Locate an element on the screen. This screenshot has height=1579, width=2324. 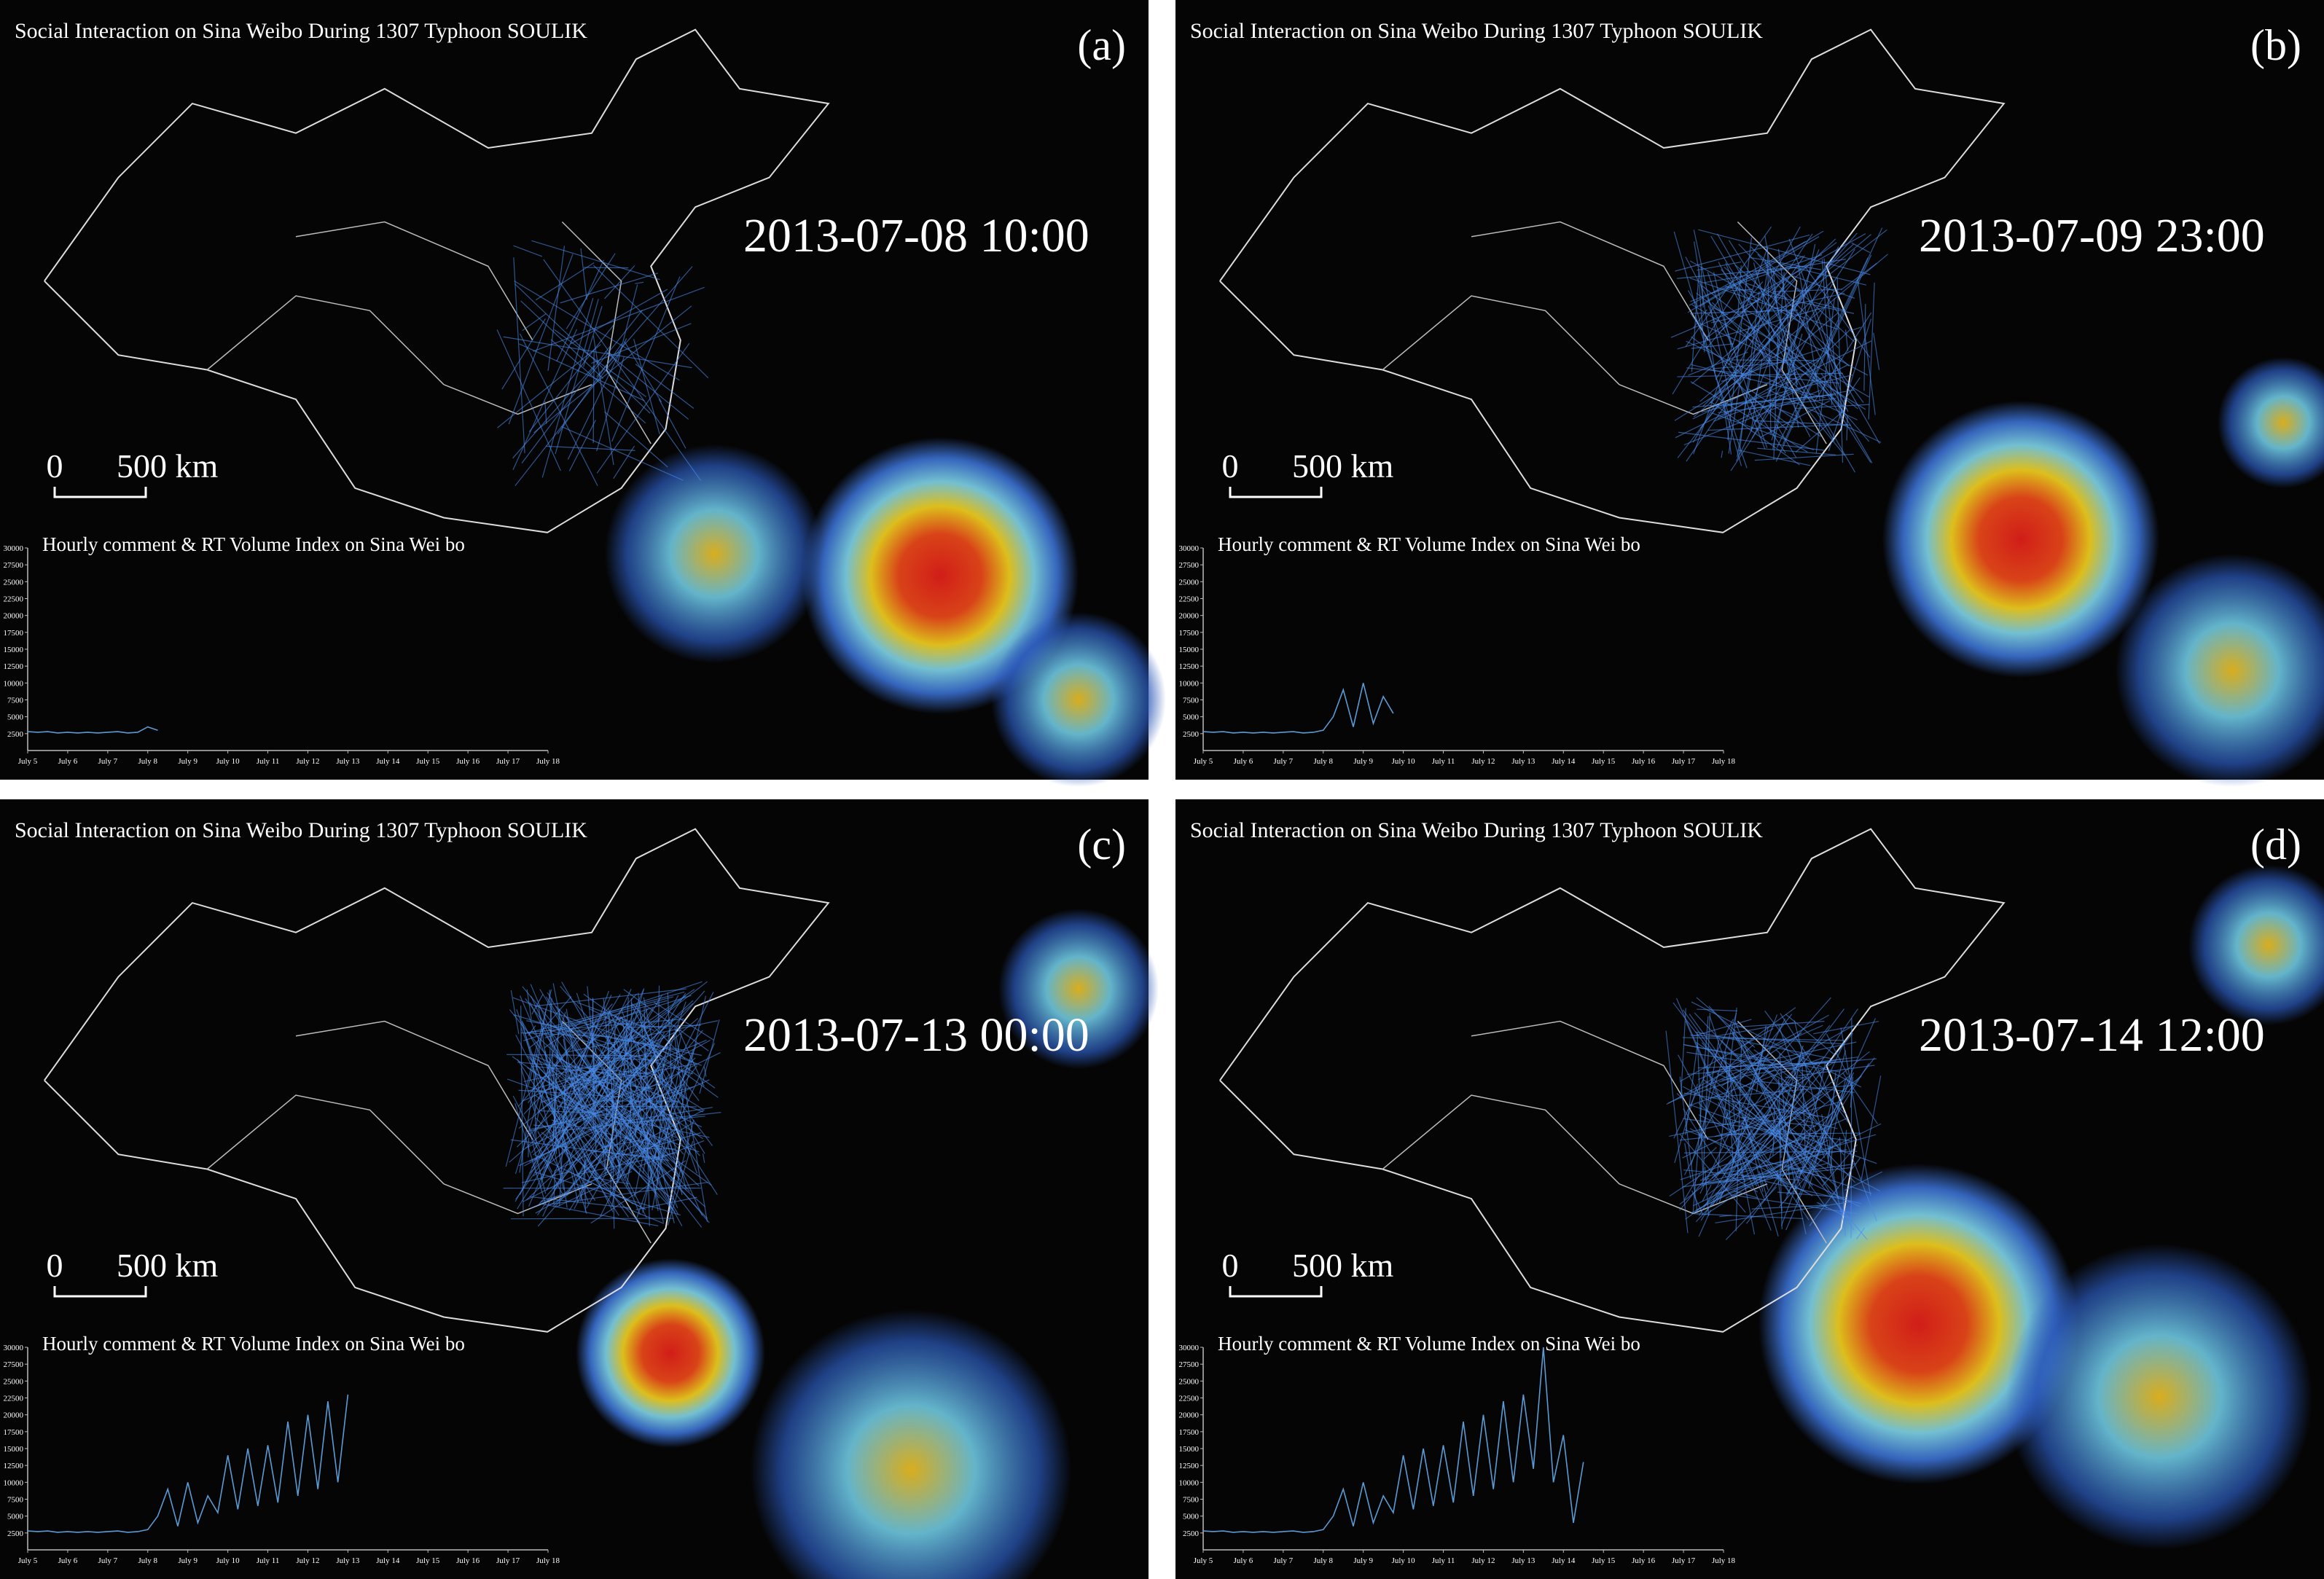
y-tick-label: 30000 is located at coordinates (14, 1348).